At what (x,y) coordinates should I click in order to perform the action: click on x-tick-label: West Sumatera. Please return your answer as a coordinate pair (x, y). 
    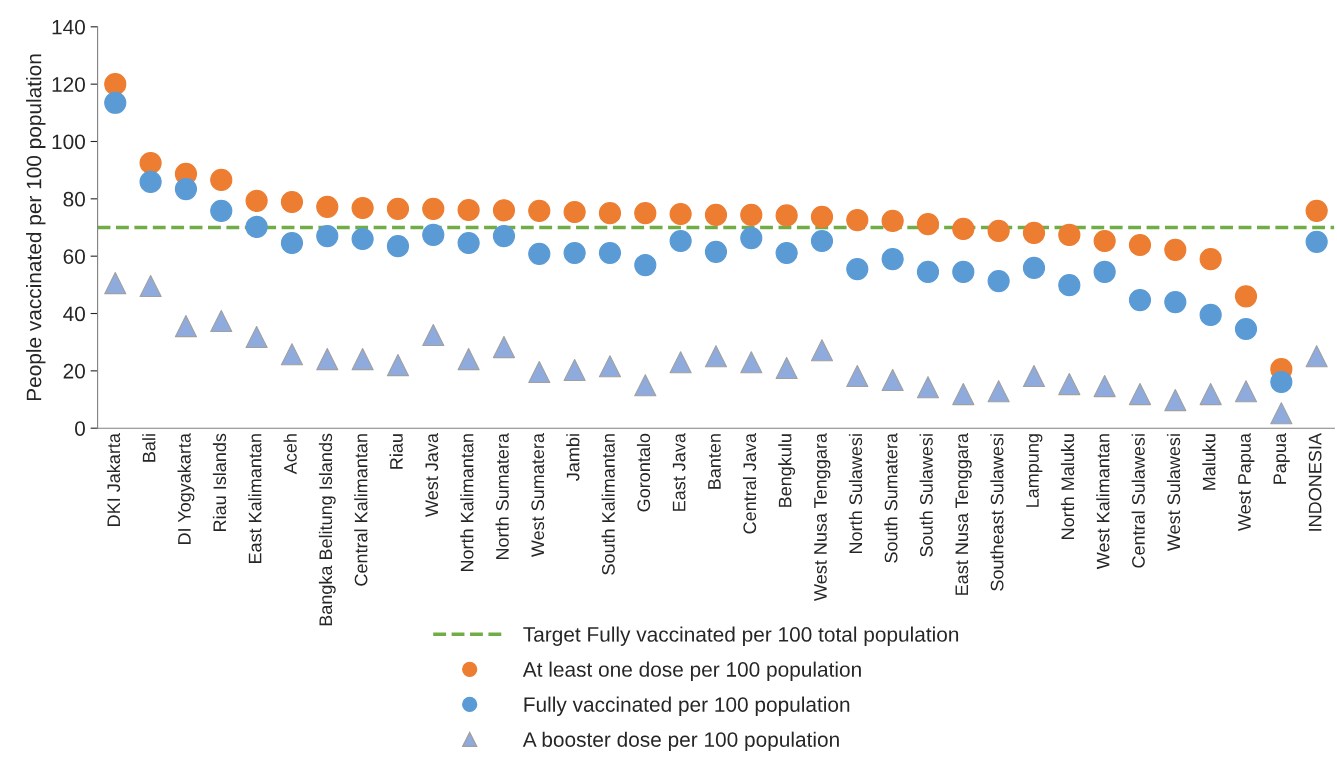
    Looking at the image, I should click on (538, 495).